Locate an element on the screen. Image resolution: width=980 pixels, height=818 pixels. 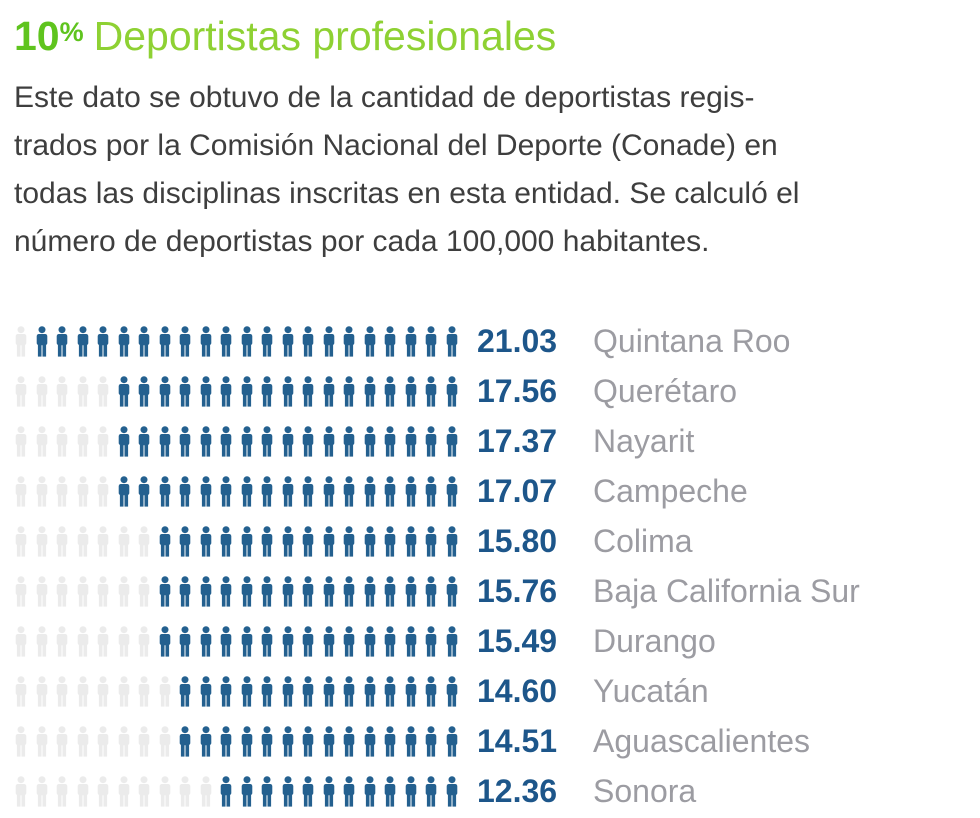
chart-row: 14.60 Yucatán is located at coordinates (490, 691).